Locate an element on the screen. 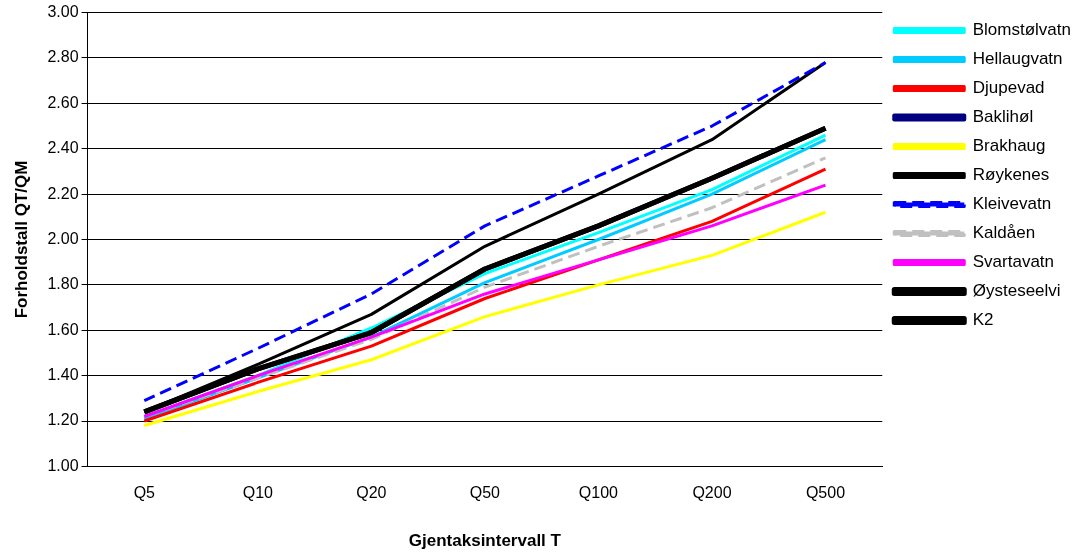  legend-label: Hellaugvatn is located at coordinates (1017, 59).